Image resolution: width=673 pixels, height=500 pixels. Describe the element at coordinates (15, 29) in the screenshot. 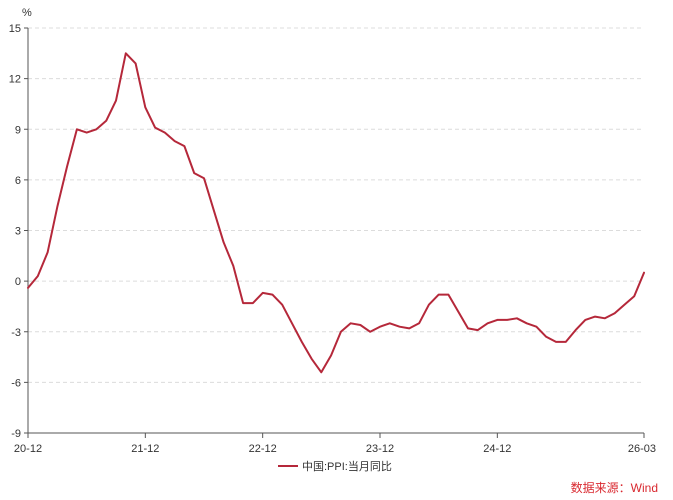

I see `y-tick-label-0: 15` at that location.